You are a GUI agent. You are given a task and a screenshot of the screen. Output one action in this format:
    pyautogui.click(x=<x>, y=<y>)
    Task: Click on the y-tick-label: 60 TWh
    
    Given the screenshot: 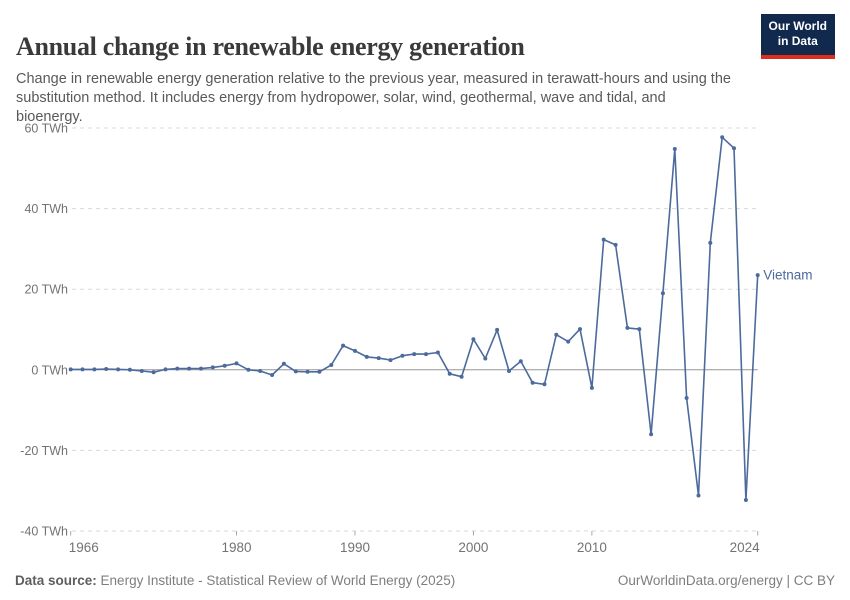 What is the action you would take?
    pyautogui.click(x=46, y=129)
    